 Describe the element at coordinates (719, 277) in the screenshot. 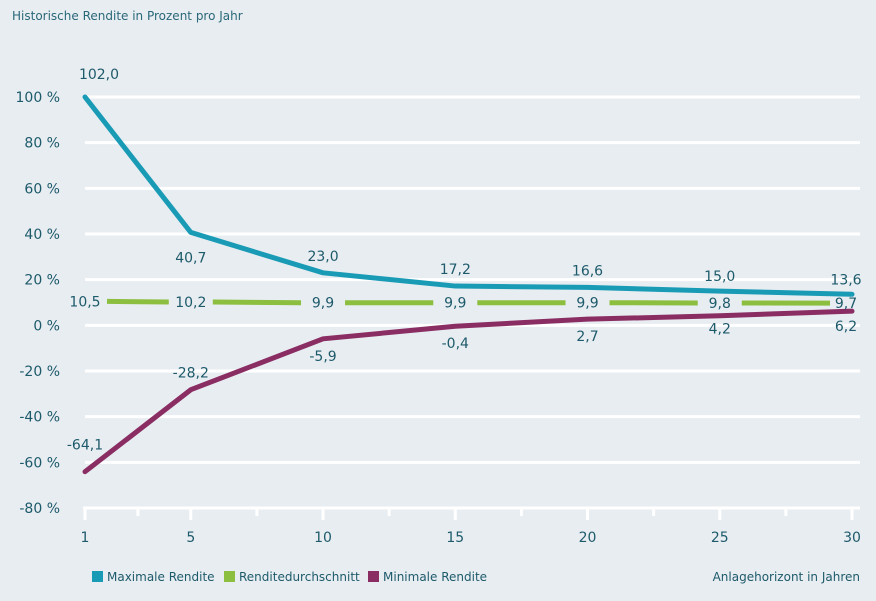

I see `max-data-label: 15,0` at that location.